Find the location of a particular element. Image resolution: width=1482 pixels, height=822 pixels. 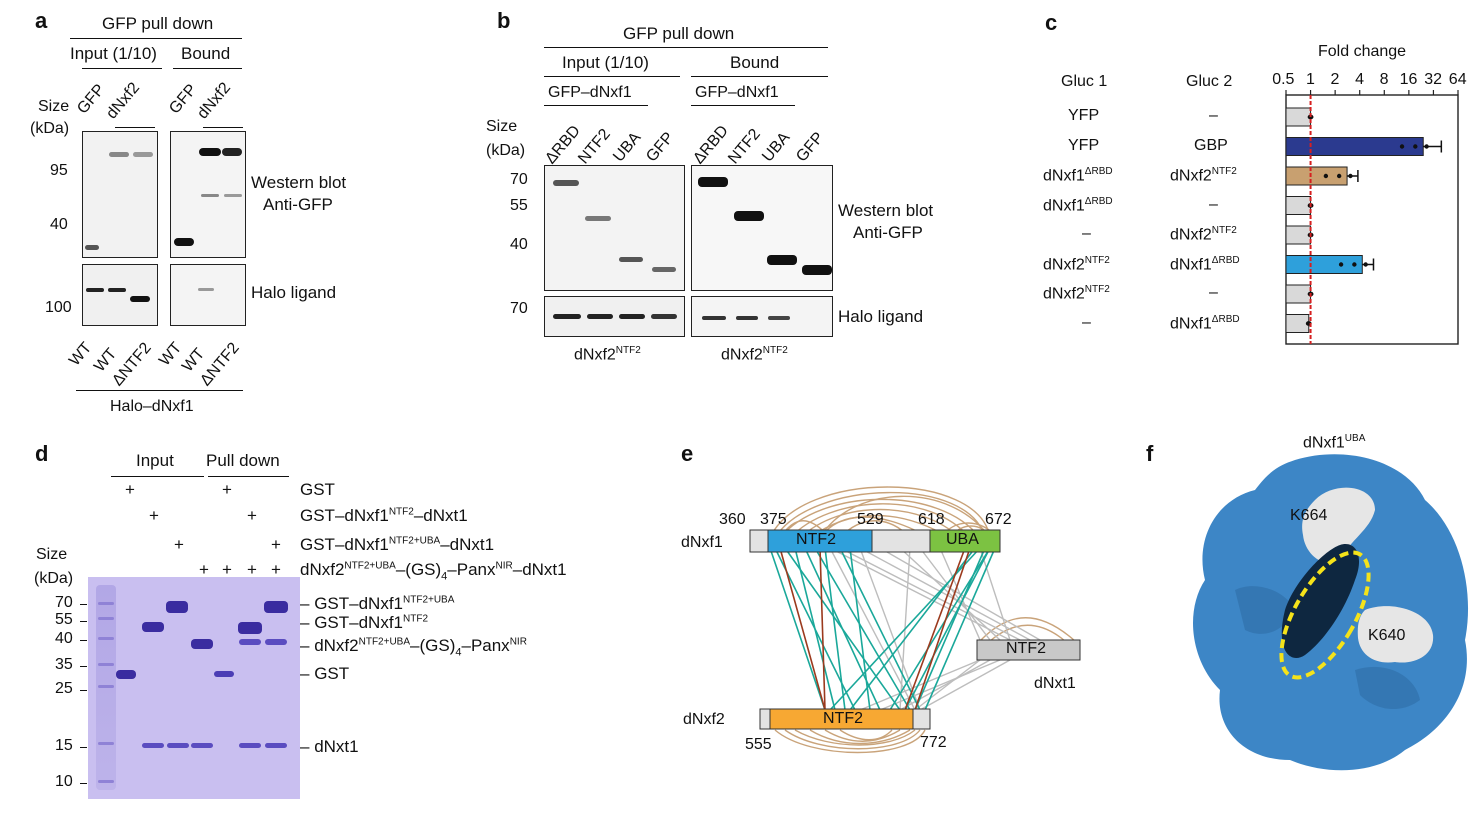

residue-375: 375 is located at coordinates (773, 519).